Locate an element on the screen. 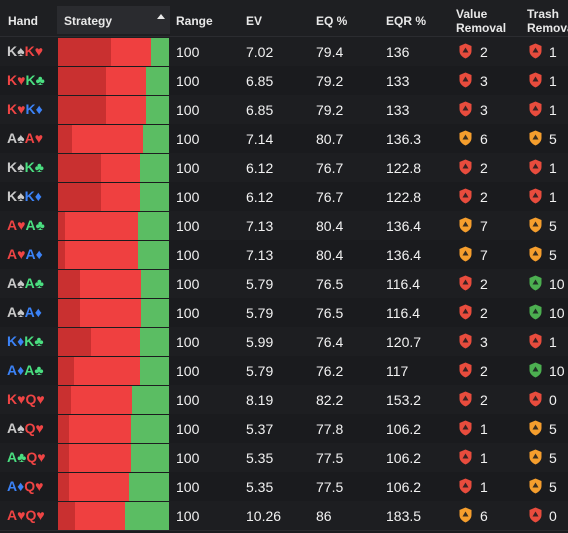 The height and width of the screenshot is (533, 568). club-suit-icon: ♣ is located at coordinates (40, 225).